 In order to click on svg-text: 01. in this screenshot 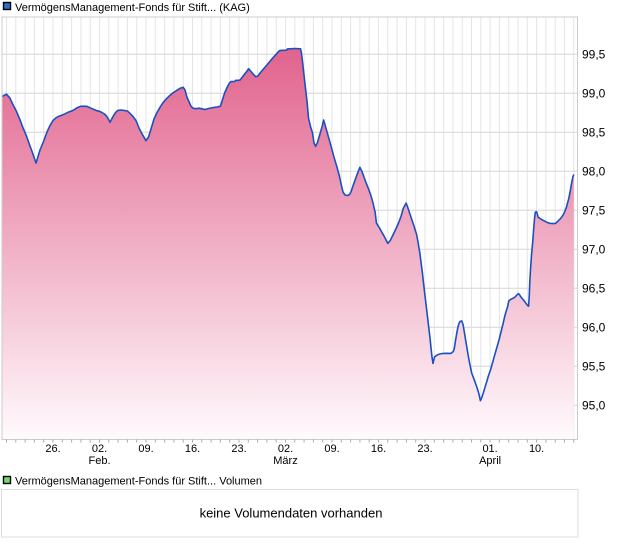, I will do `click(489, 449)`.